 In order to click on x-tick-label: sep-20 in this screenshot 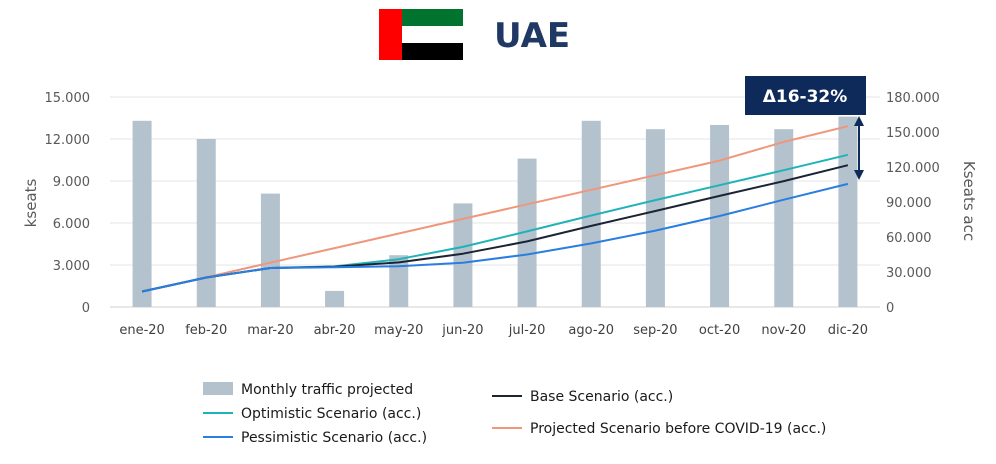, I will do `click(655, 330)`.